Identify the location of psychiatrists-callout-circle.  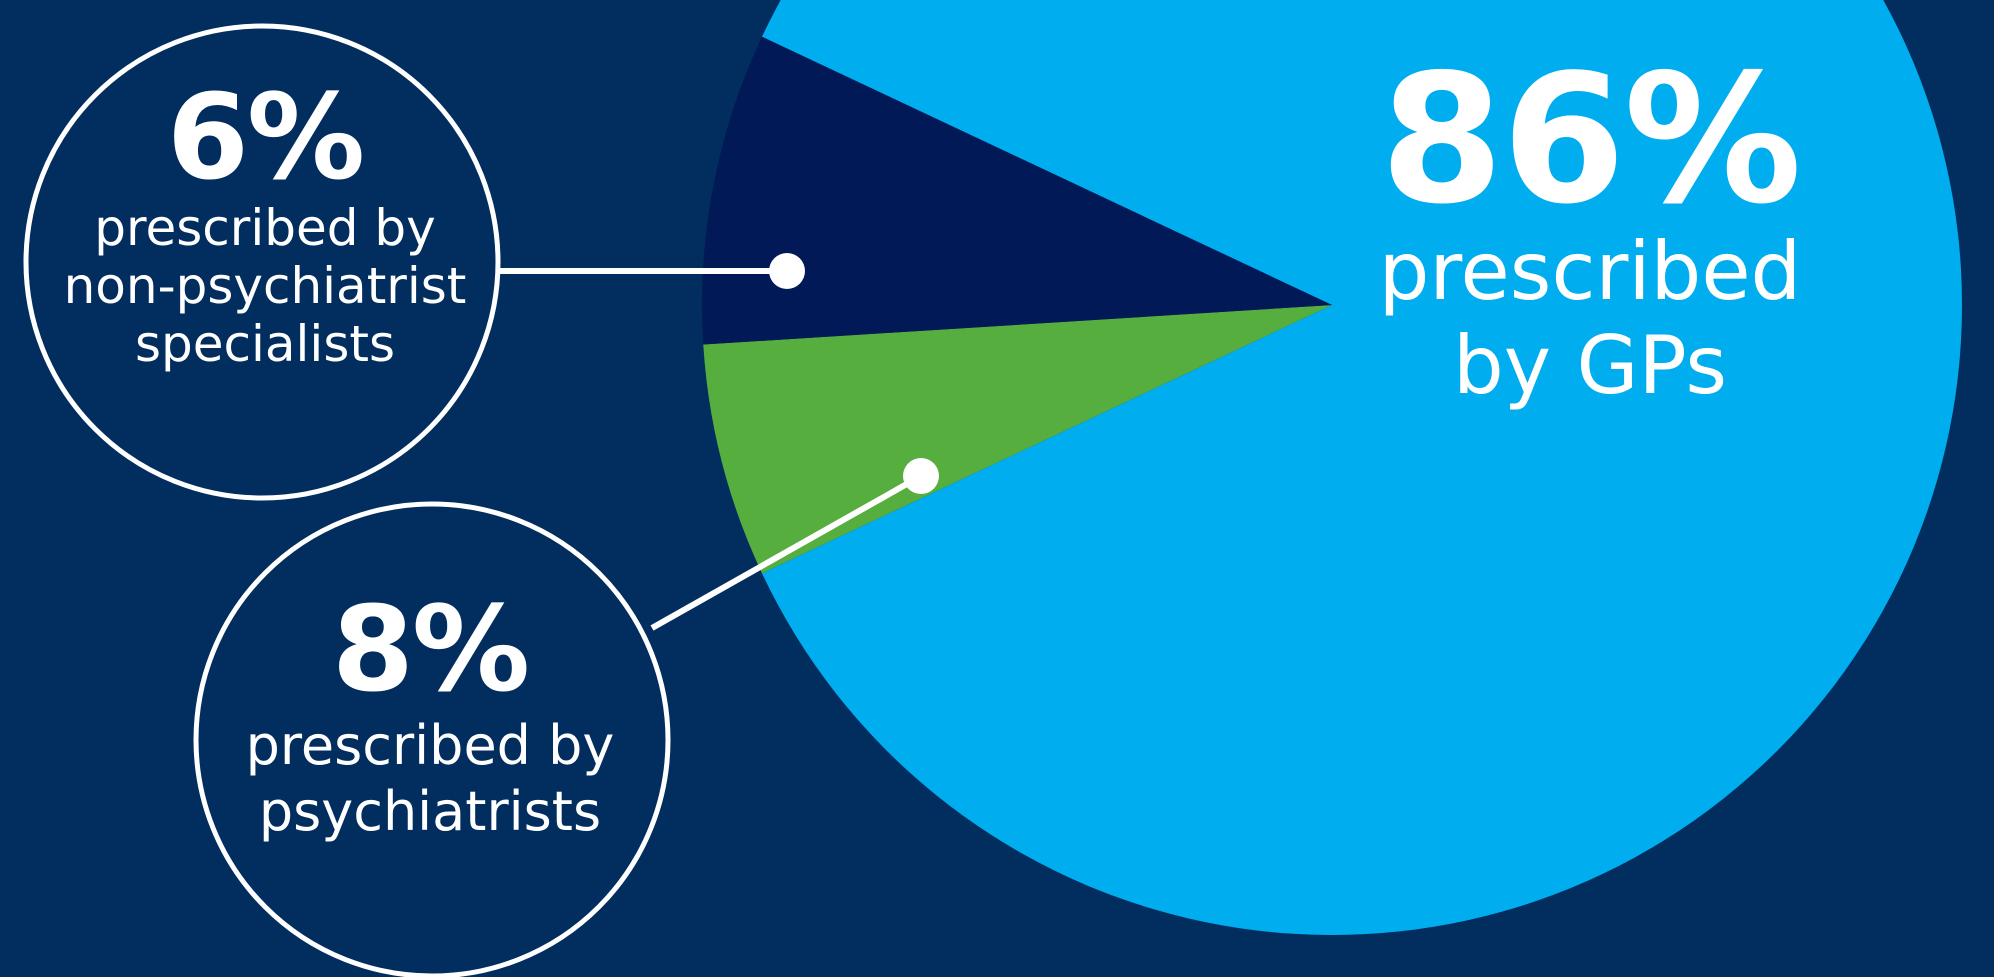
(432, 739).